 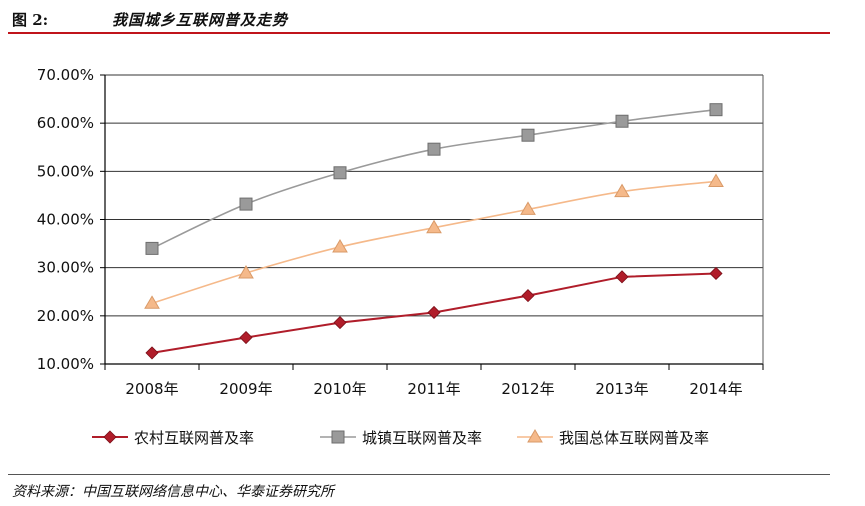 I want to click on y-tick-label: 50.00%, so click(x=65, y=171).